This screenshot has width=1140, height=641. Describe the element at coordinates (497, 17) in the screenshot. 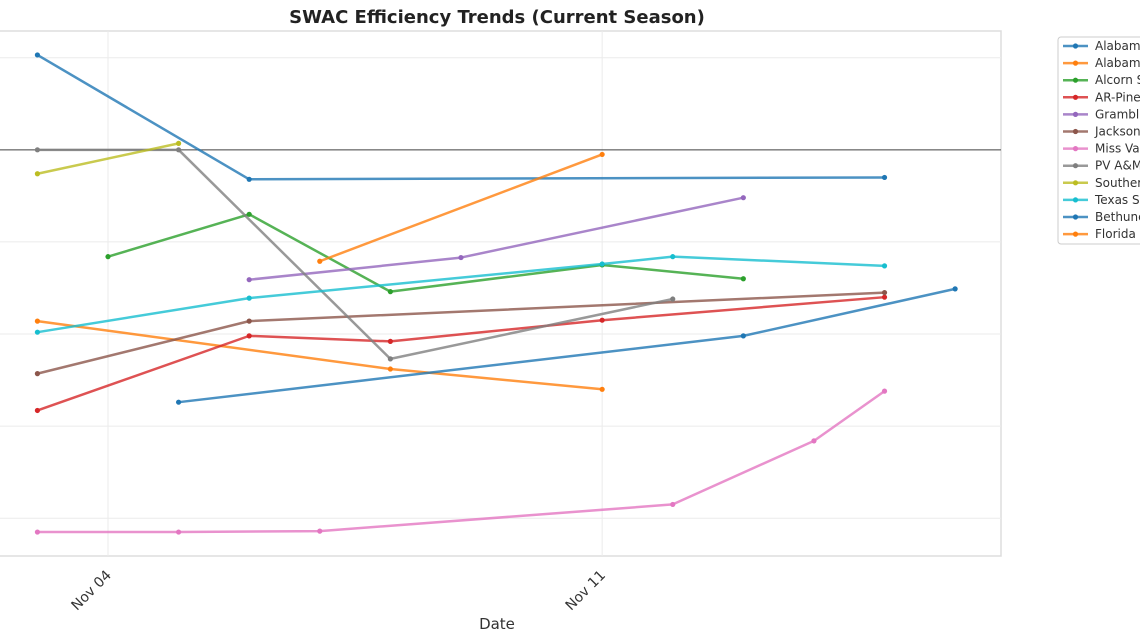

I see `chart-title: SWAC Efficiency Trends (Current Season)` at that location.